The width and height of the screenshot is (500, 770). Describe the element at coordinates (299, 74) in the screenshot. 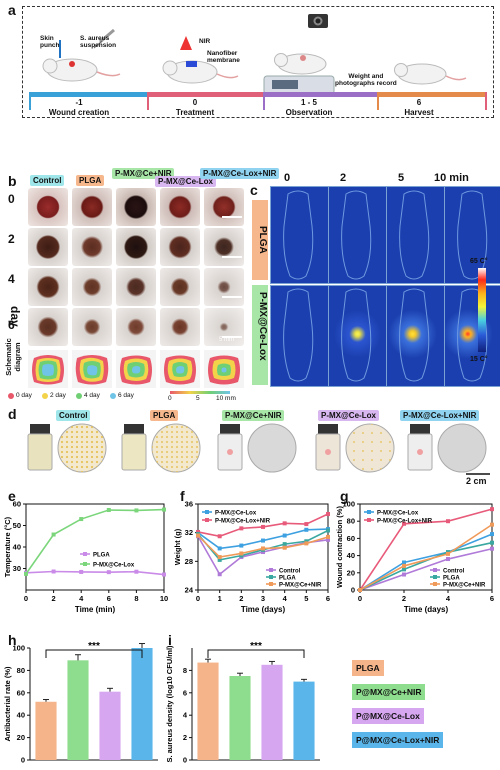

I see `scale-icon` at that location.